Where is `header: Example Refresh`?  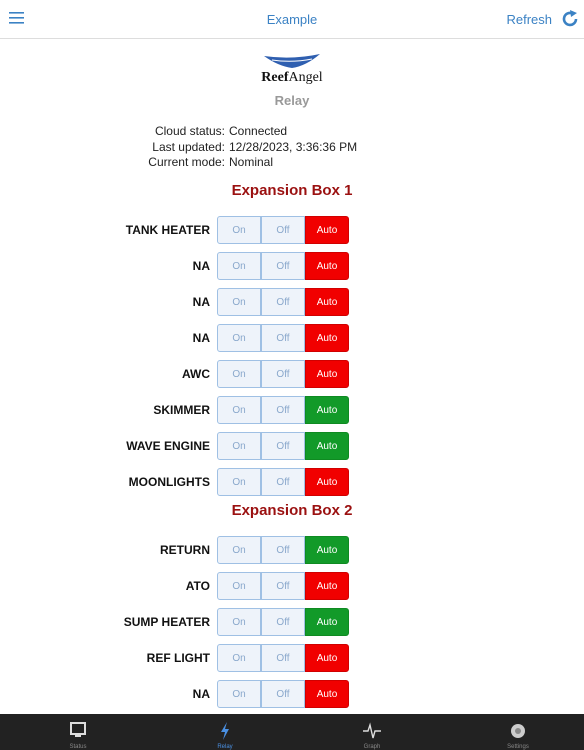 header: Example Refresh is located at coordinates (292, 19).